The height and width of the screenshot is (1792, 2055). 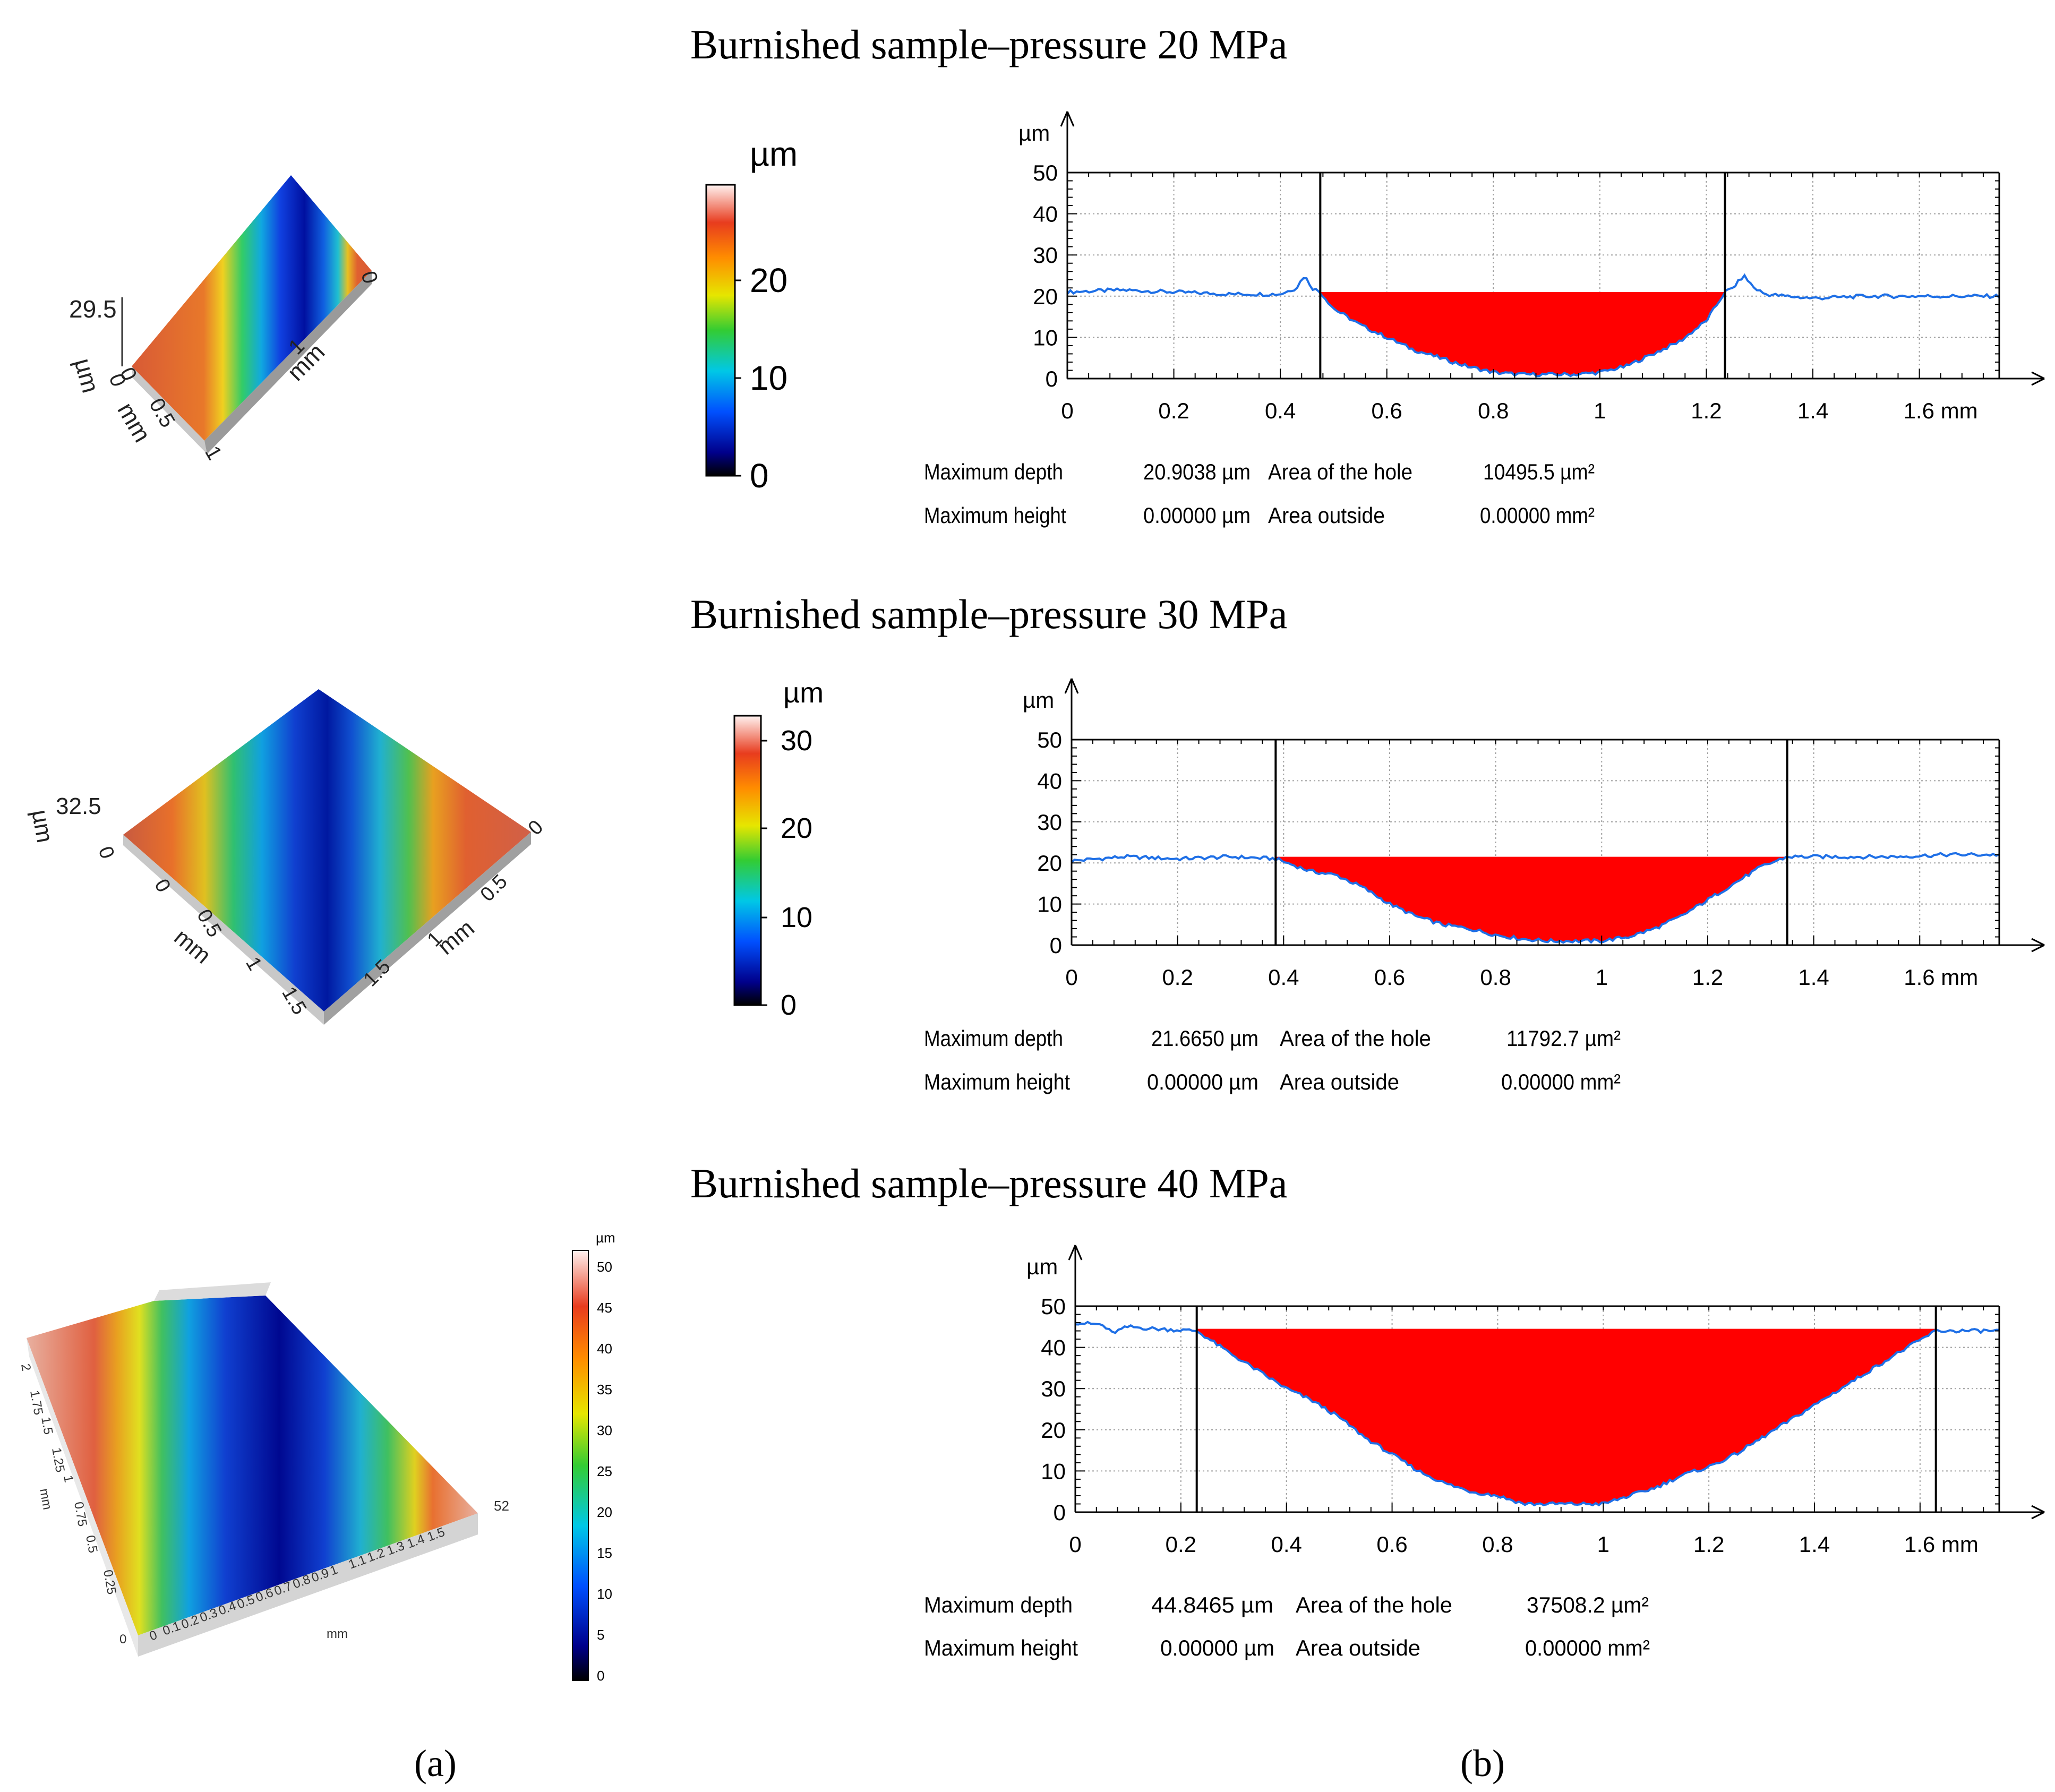 What do you see at coordinates (604, 1553) in the screenshot?
I see `colorbar-tick: 15` at bounding box center [604, 1553].